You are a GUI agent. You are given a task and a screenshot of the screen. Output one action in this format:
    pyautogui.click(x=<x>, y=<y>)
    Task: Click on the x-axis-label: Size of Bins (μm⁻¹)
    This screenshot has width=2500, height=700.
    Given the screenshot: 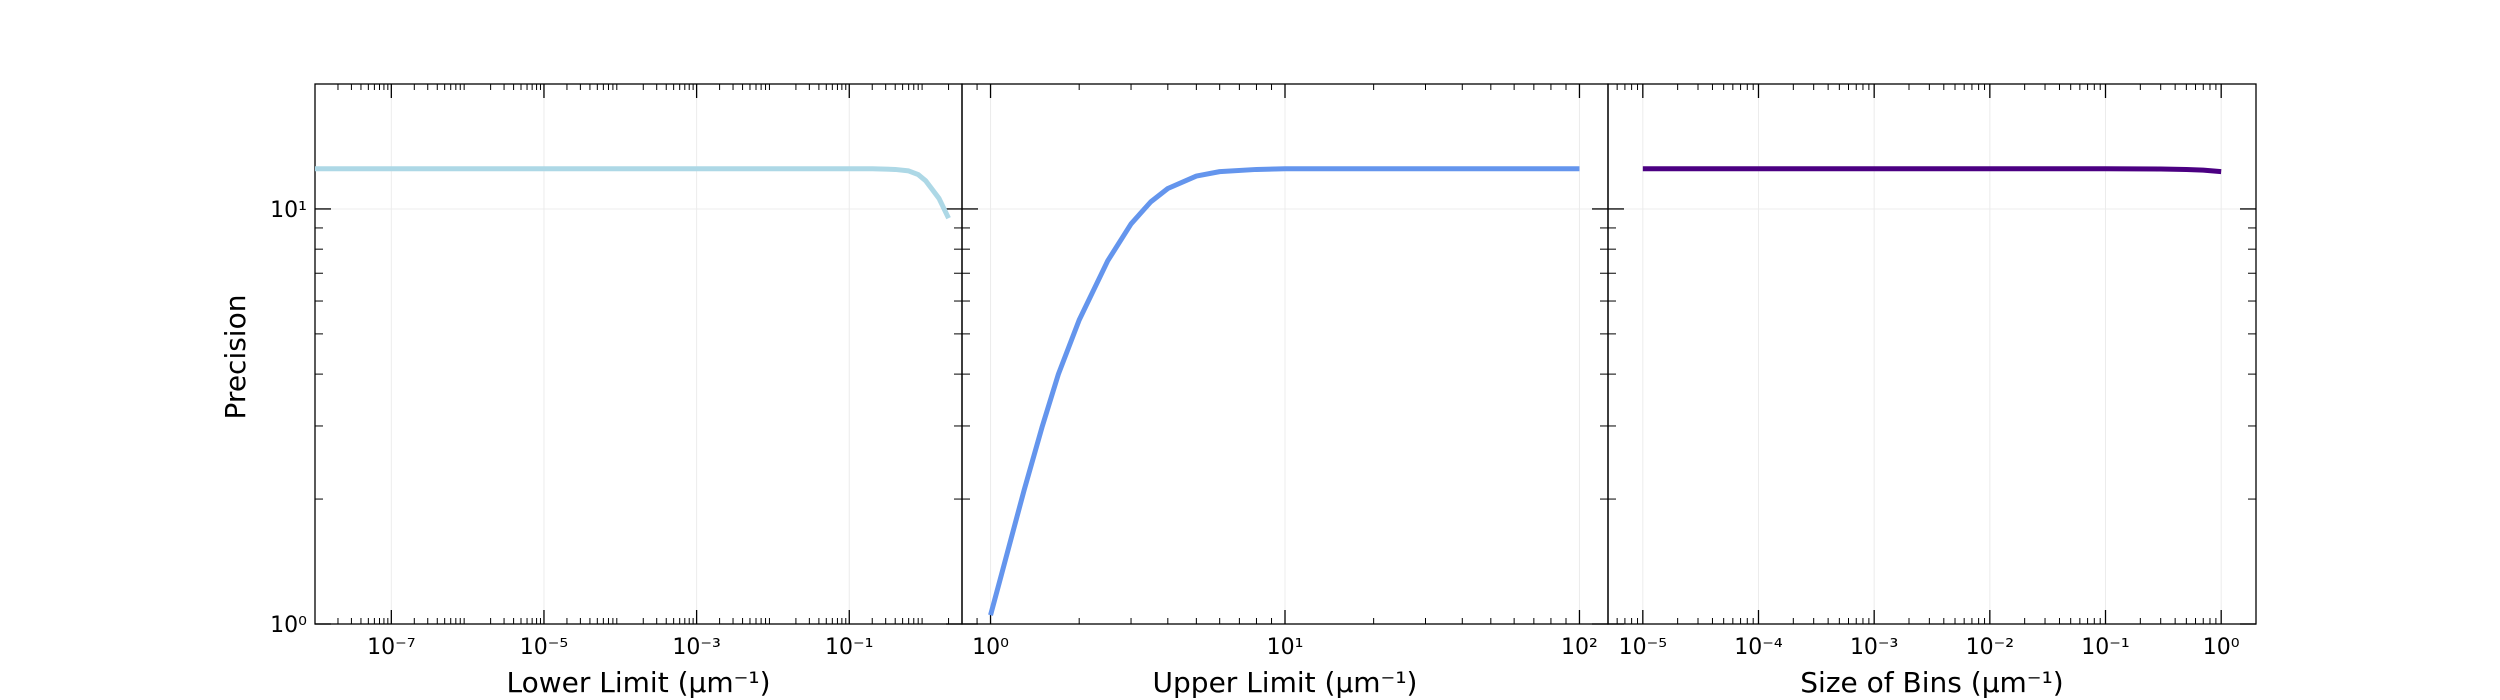 What is the action you would take?
    pyautogui.click(x=1931, y=682)
    